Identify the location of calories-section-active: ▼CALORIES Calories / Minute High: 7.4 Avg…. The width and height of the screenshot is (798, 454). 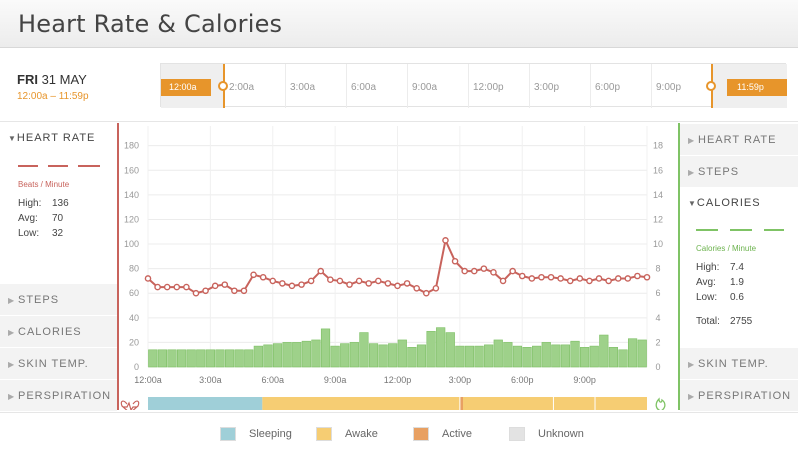
(739, 267).